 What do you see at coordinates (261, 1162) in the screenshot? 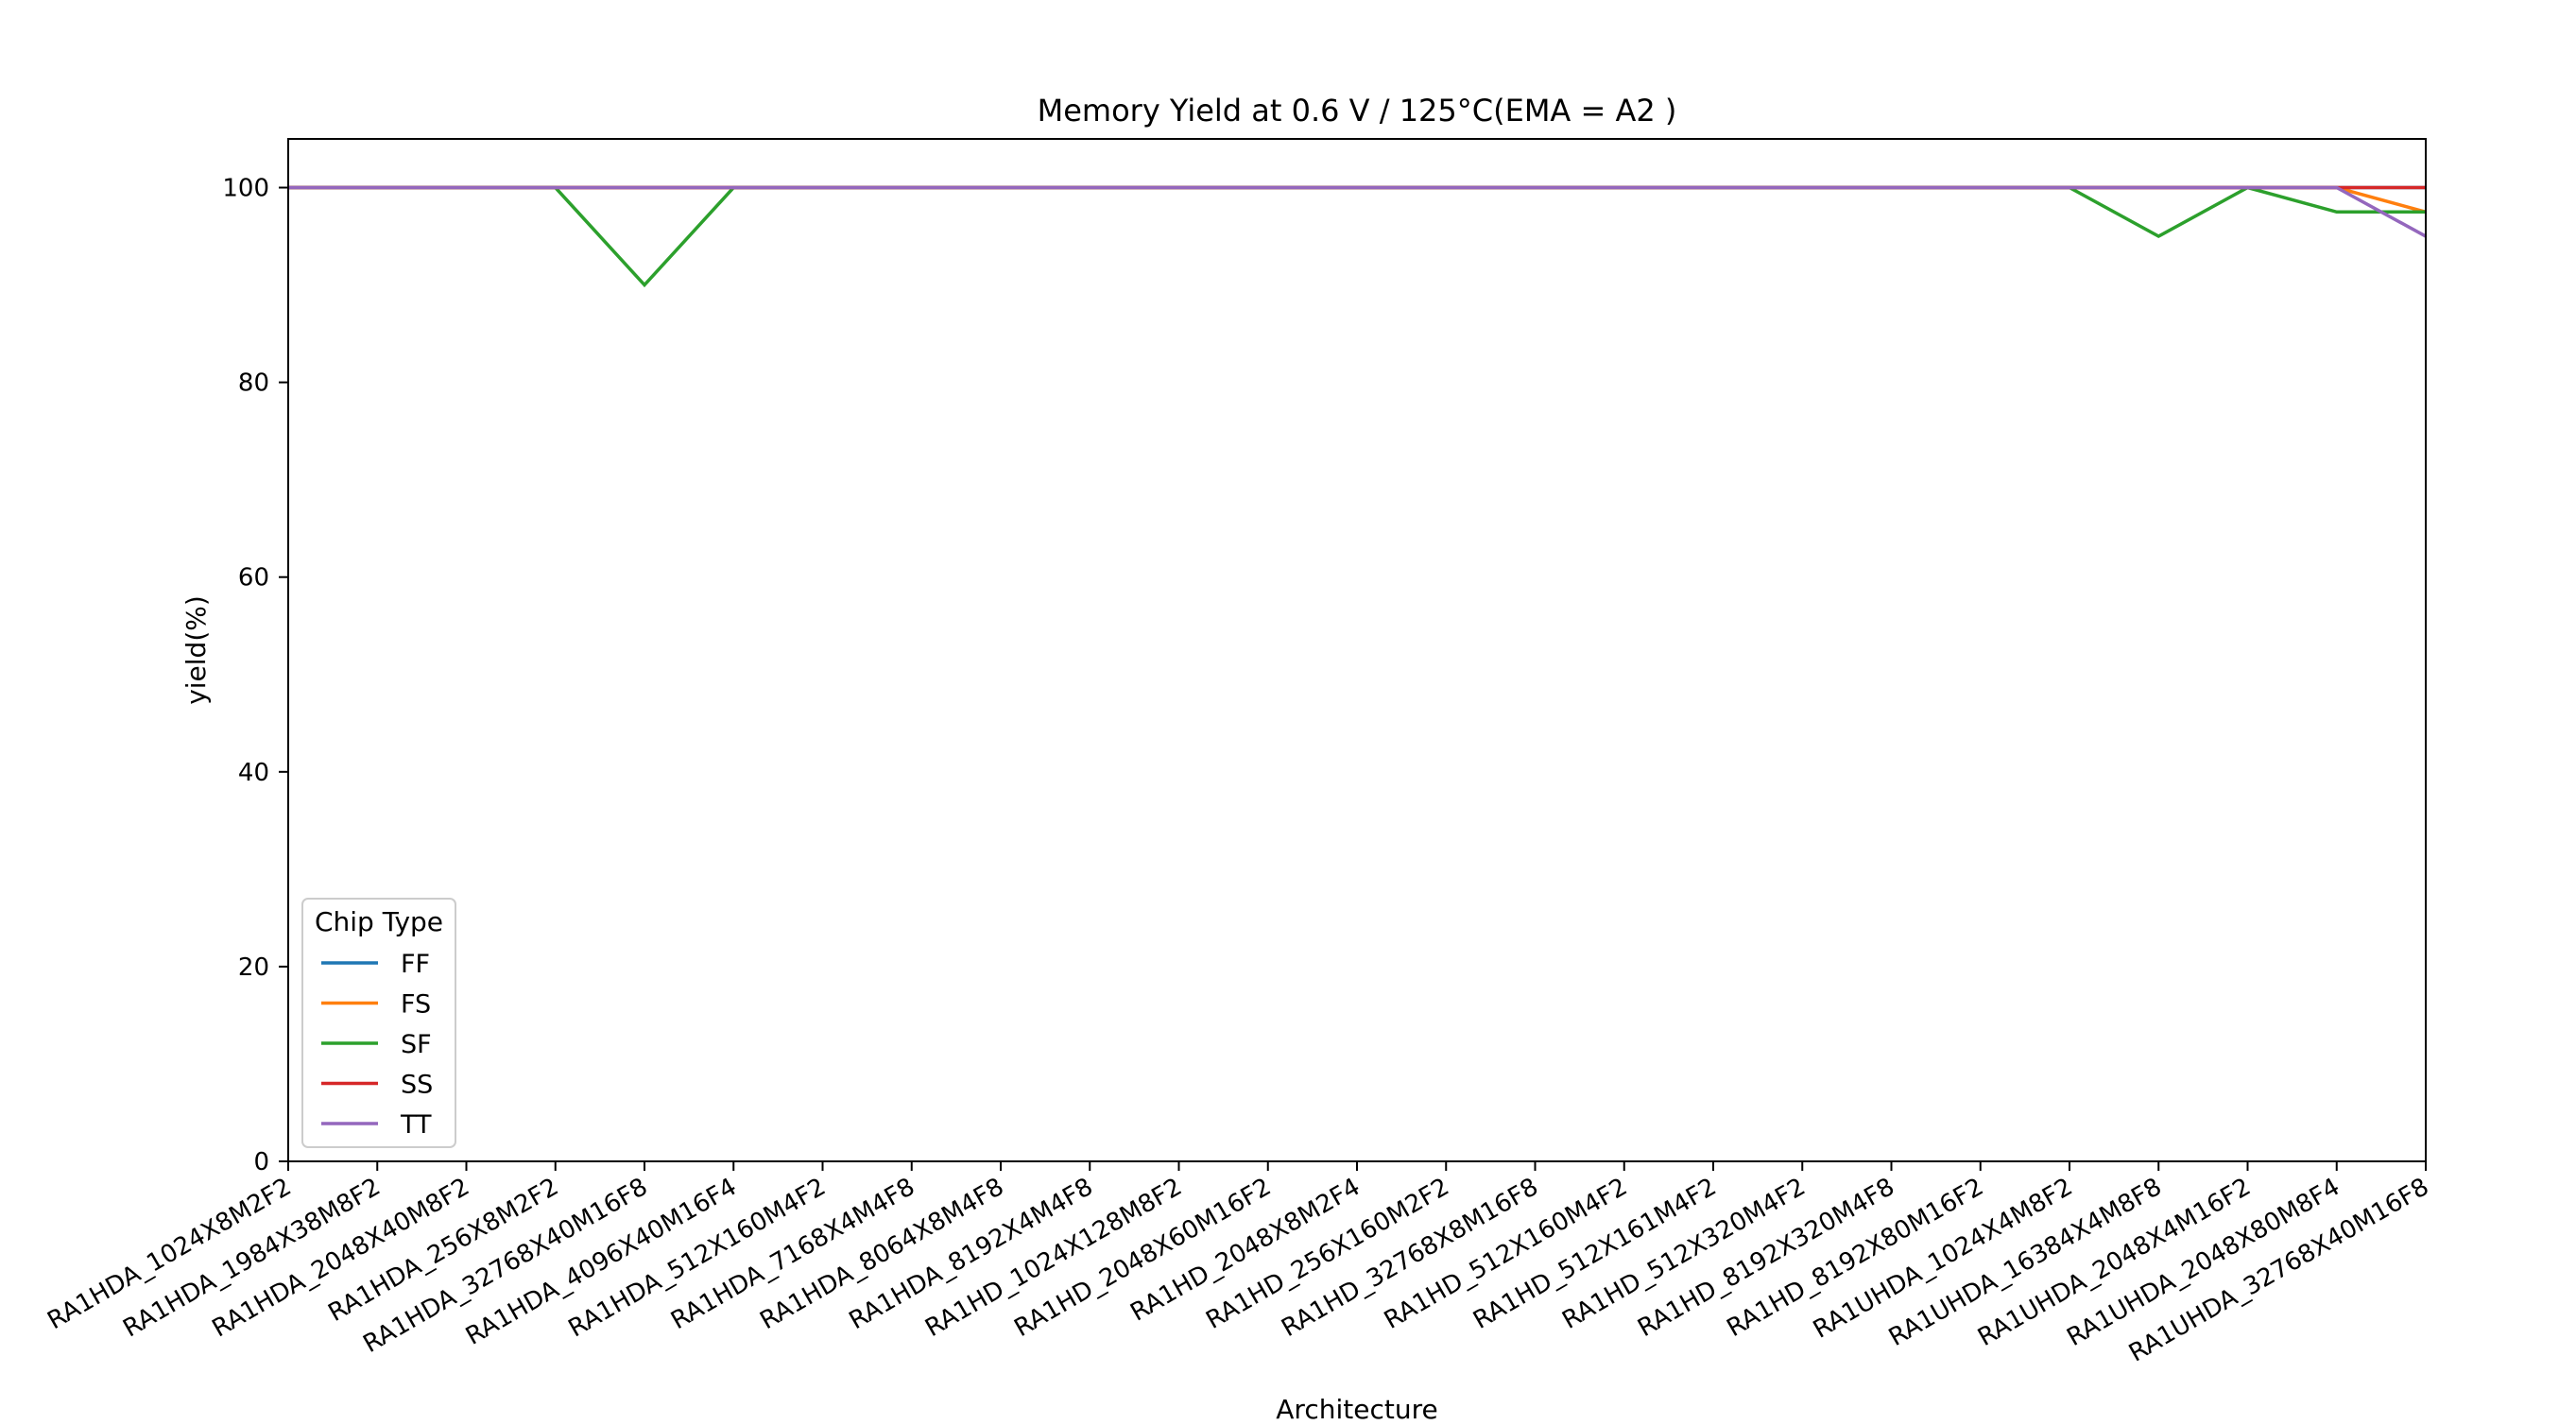
I see `y-tick-label: 0` at bounding box center [261, 1162].